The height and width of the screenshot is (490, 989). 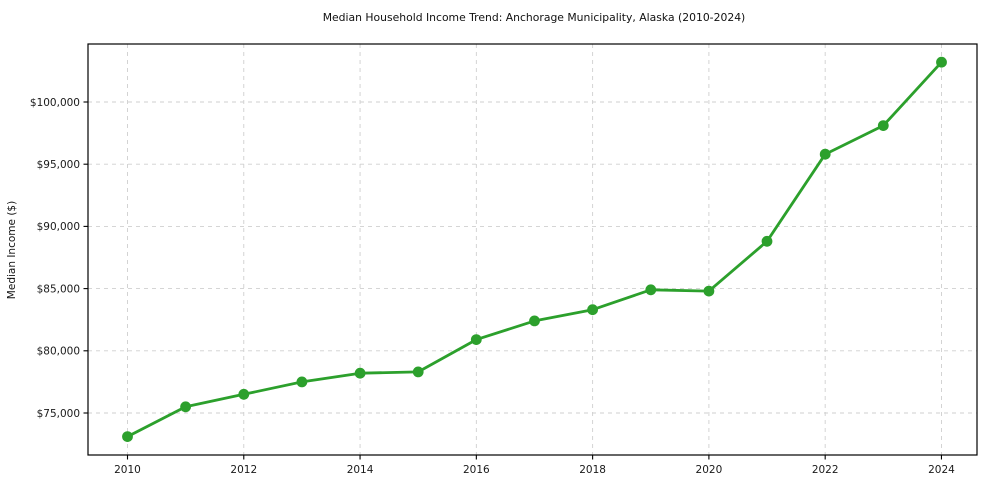 What do you see at coordinates (709, 470) in the screenshot?
I see `x-tick-label: 2020` at bounding box center [709, 470].